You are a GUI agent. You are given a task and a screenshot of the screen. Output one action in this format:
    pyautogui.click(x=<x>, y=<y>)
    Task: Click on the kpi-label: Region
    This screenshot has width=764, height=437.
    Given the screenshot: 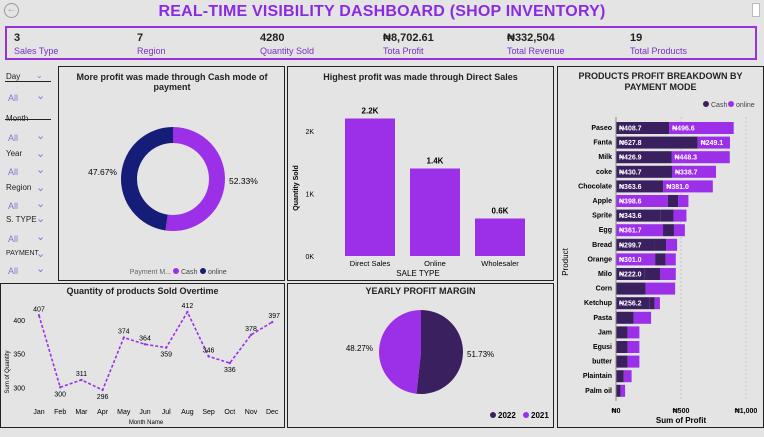 What is the action you would take?
    pyautogui.click(x=151, y=51)
    